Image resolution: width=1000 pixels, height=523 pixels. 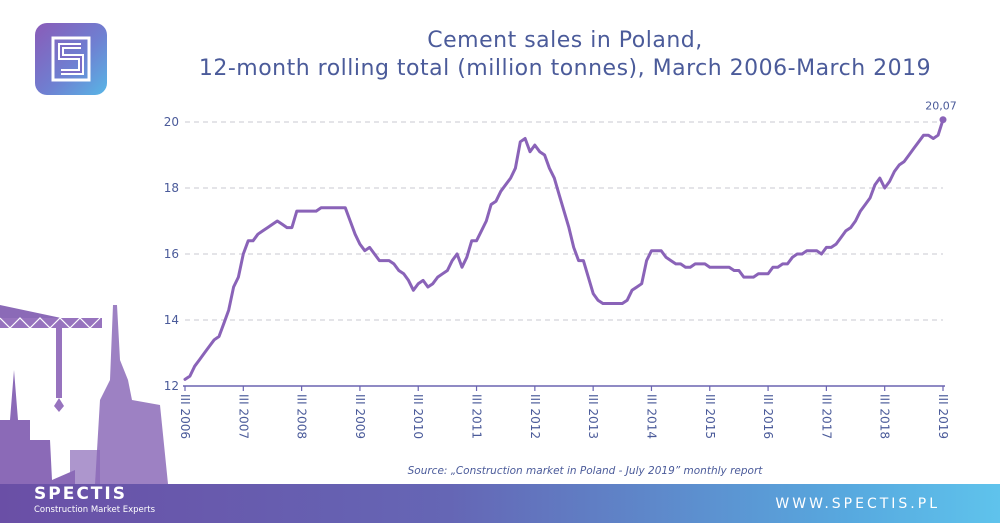 I want to click on logo-s-mark, so click(x=71, y=59).